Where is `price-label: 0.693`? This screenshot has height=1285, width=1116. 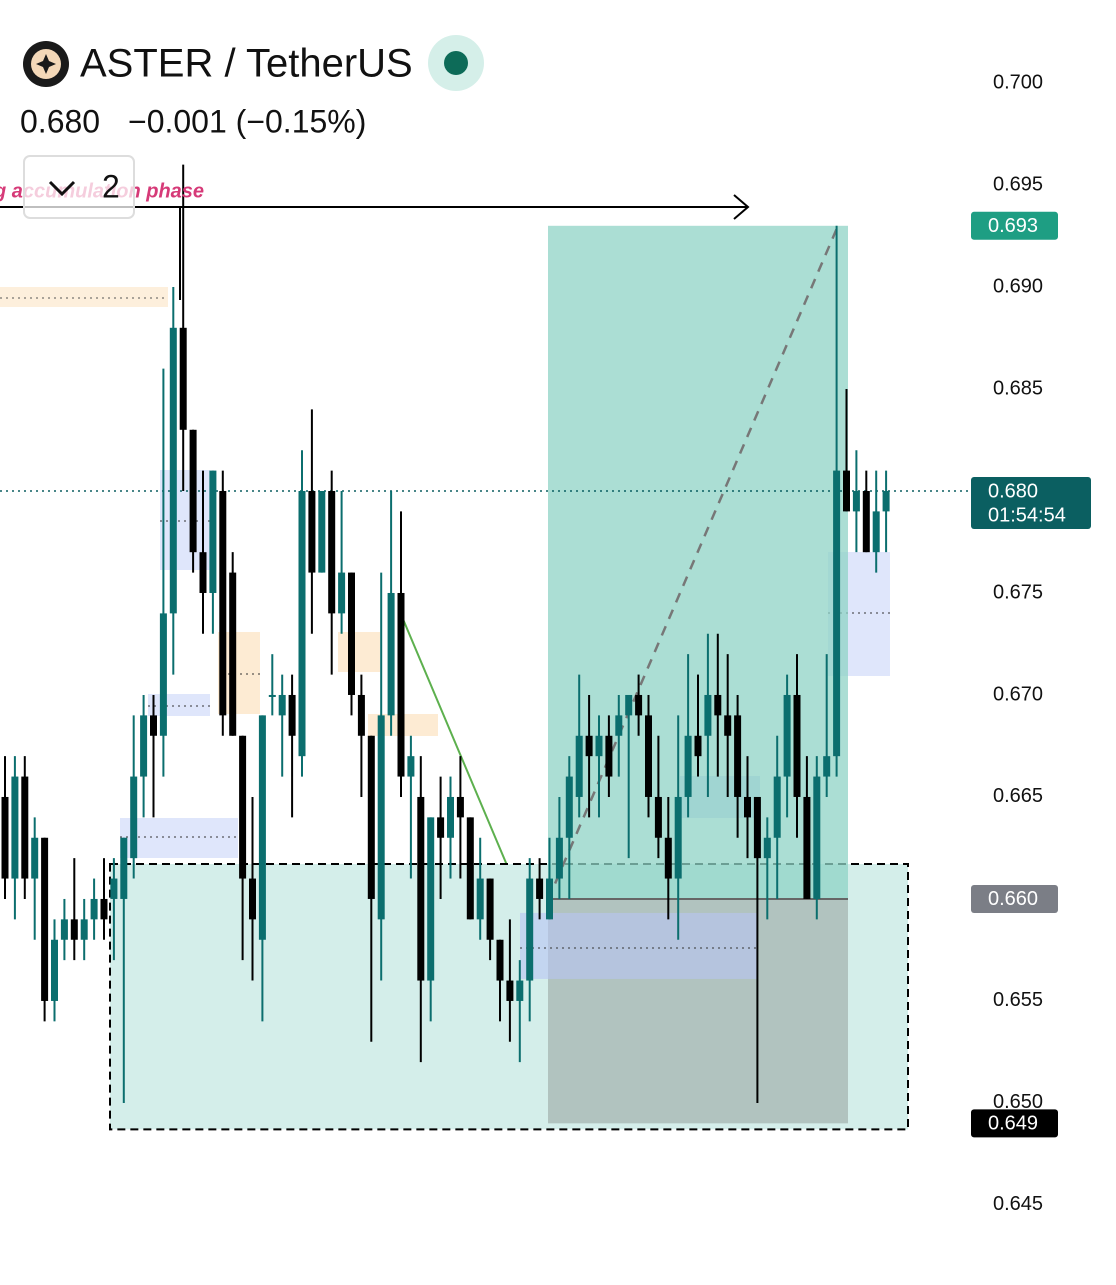
price-label: 0.693 is located at coordinates (1013, 226).